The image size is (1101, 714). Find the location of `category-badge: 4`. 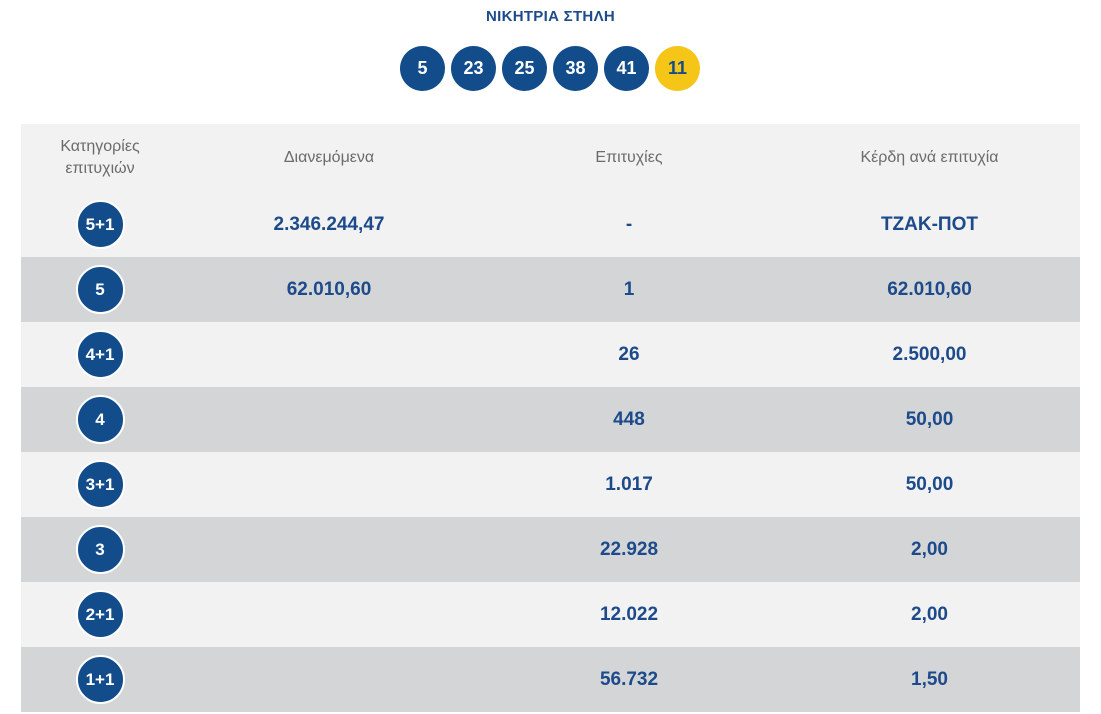

category-badge: 4 is located at coordinates (100, 419).